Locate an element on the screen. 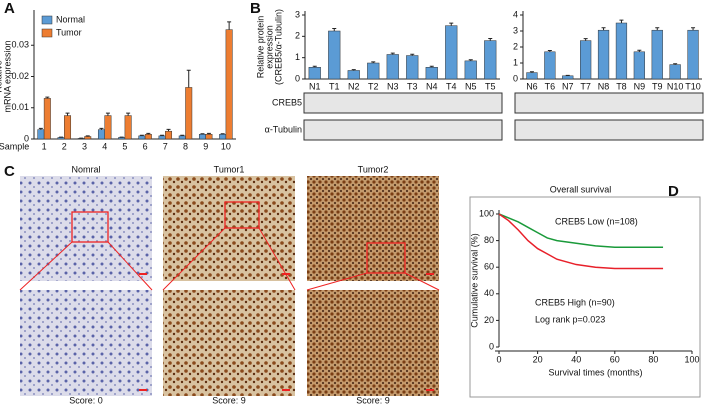 The width and height of the screenshot is (709, 406). x-tick-label: N2 is located at coordinates (354, 86).